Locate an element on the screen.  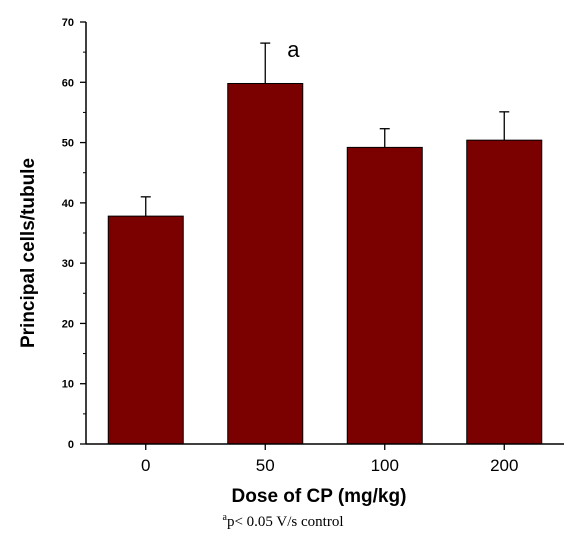
x-tick-label-100: 100 is located at coordinates (385, 465).